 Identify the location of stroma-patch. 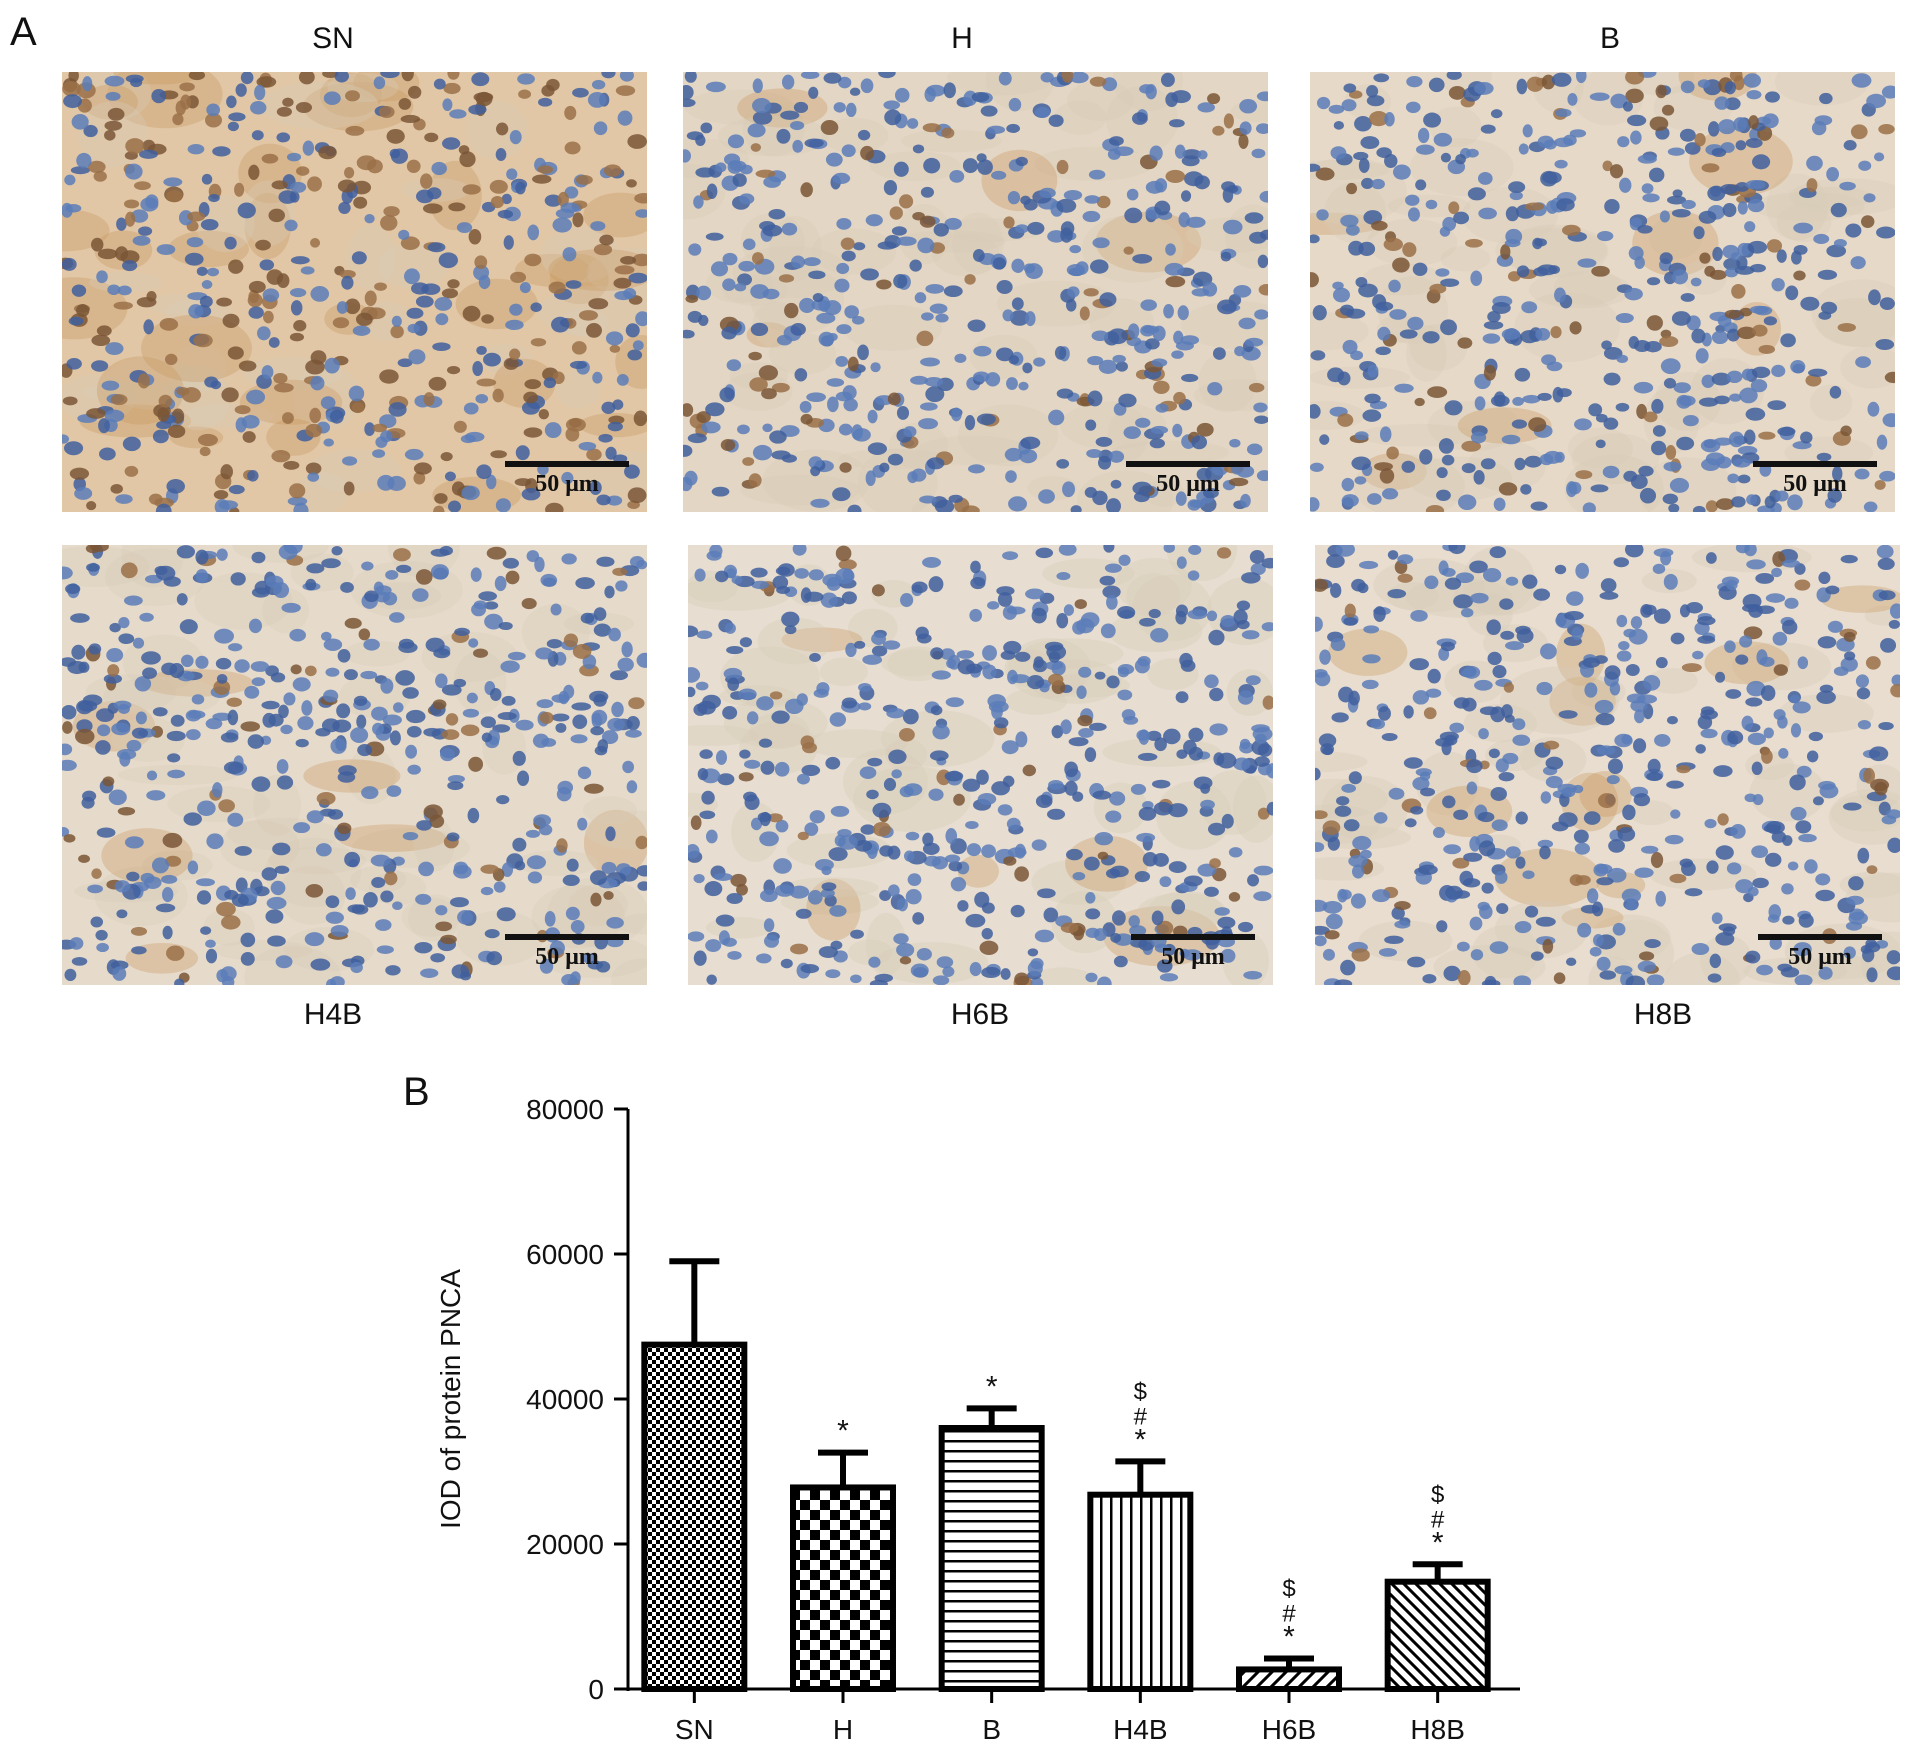
(1360, 377).